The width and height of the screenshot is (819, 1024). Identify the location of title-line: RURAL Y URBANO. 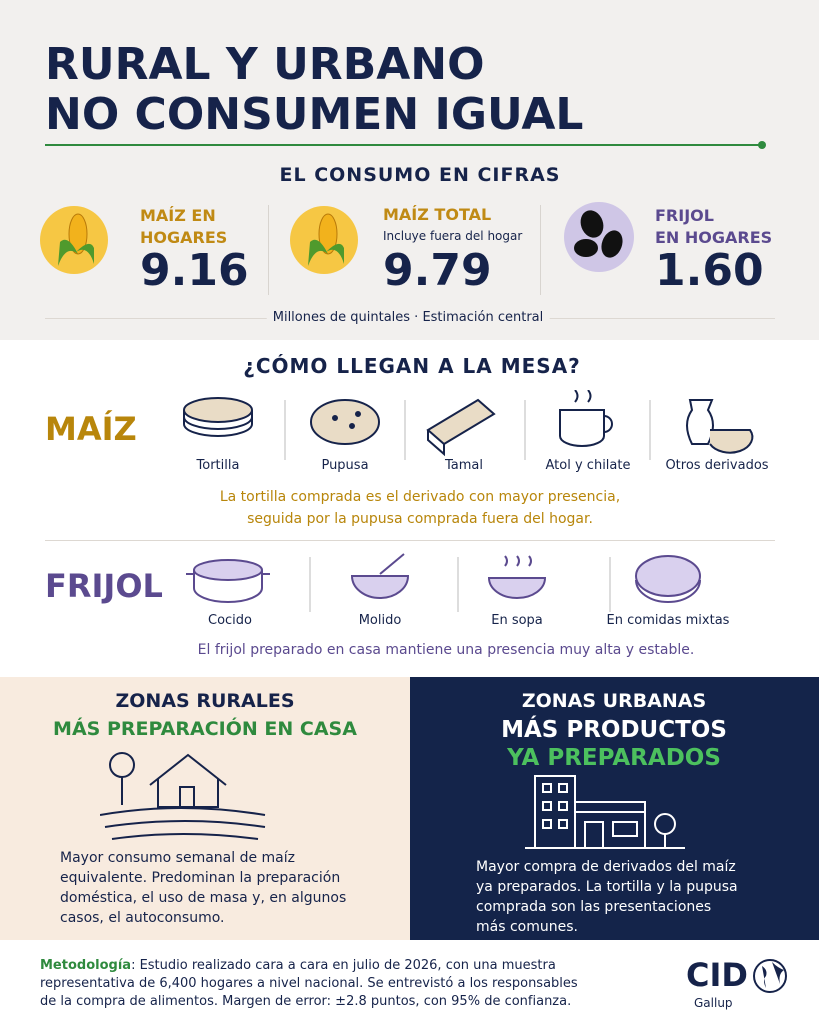
(265, 64).